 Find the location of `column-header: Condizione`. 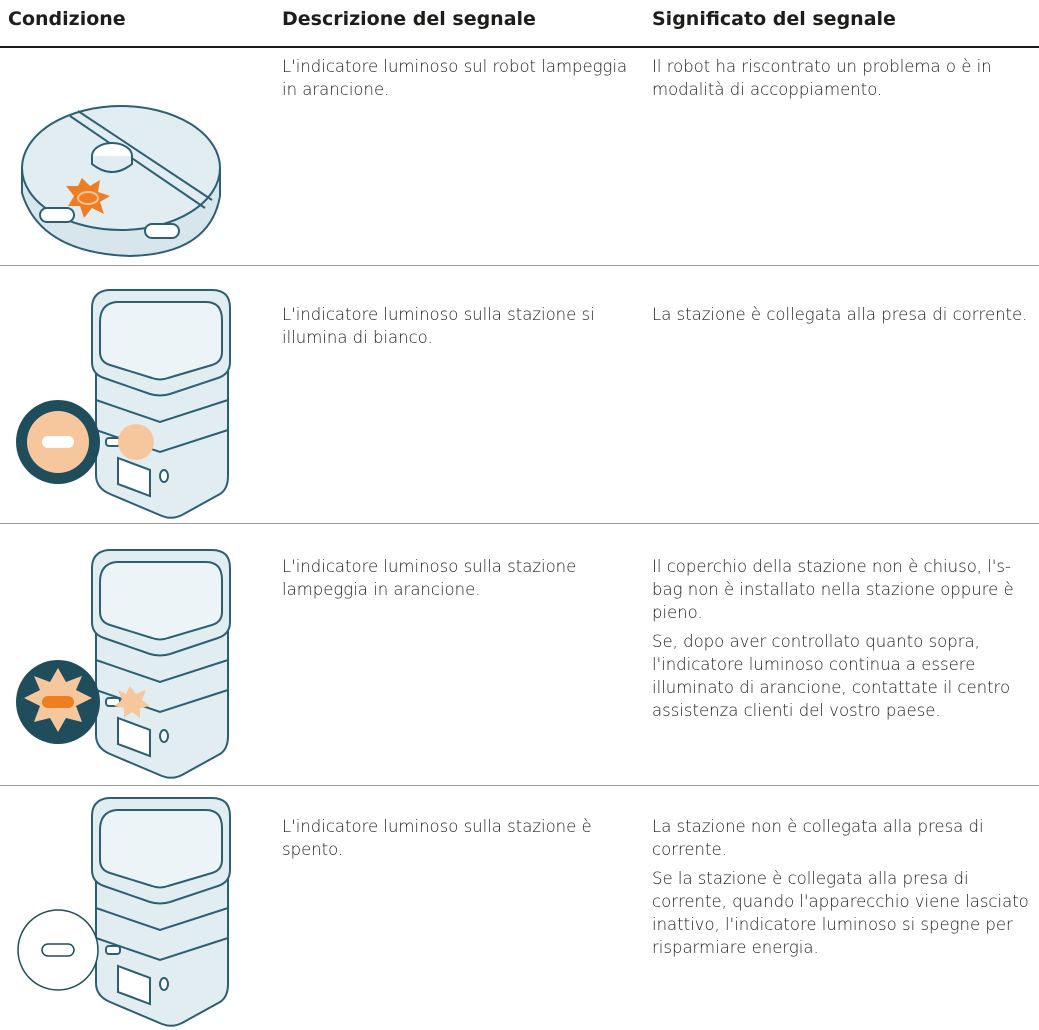

column-header: Condizione is located at coordinates (67, 19).